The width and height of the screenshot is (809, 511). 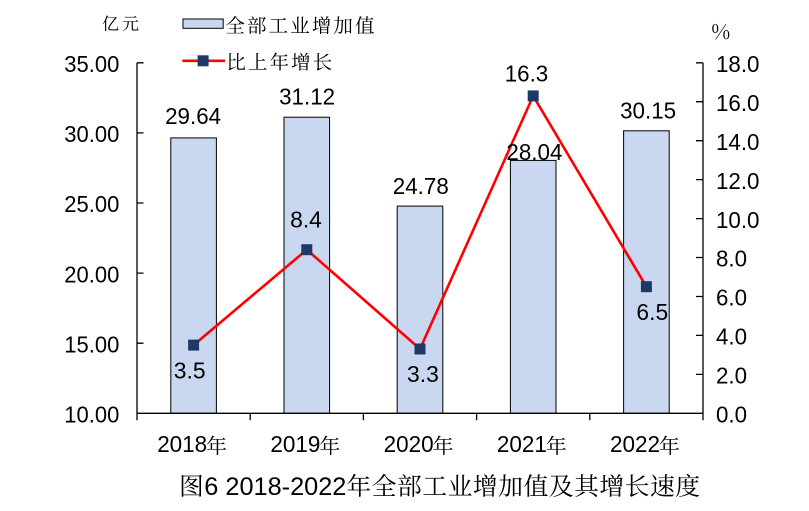 What do you see at coordinates (285, 487) in the screenshot?
I see `svg-text: 2018-2022` at bounding box center [285, 487].